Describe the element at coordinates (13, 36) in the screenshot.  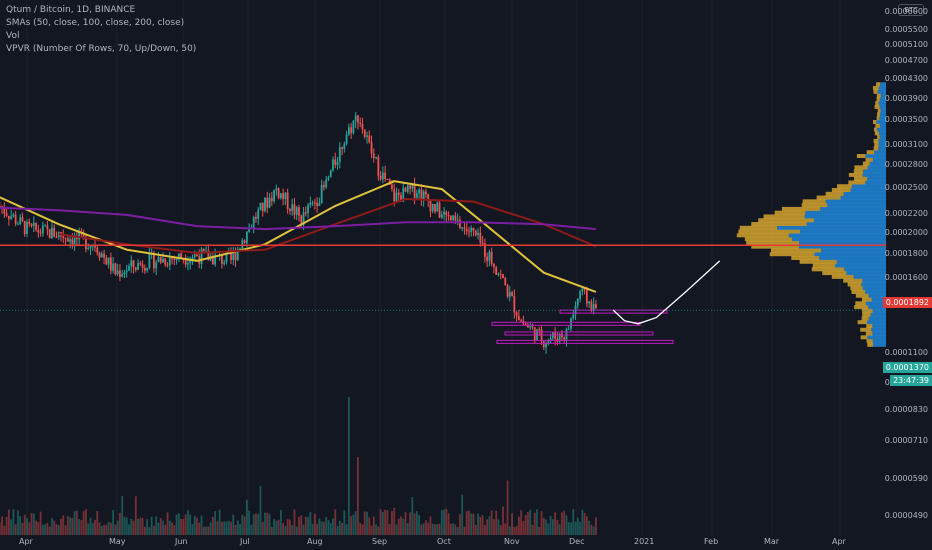
I see `legend-vol: Vol` at that location.